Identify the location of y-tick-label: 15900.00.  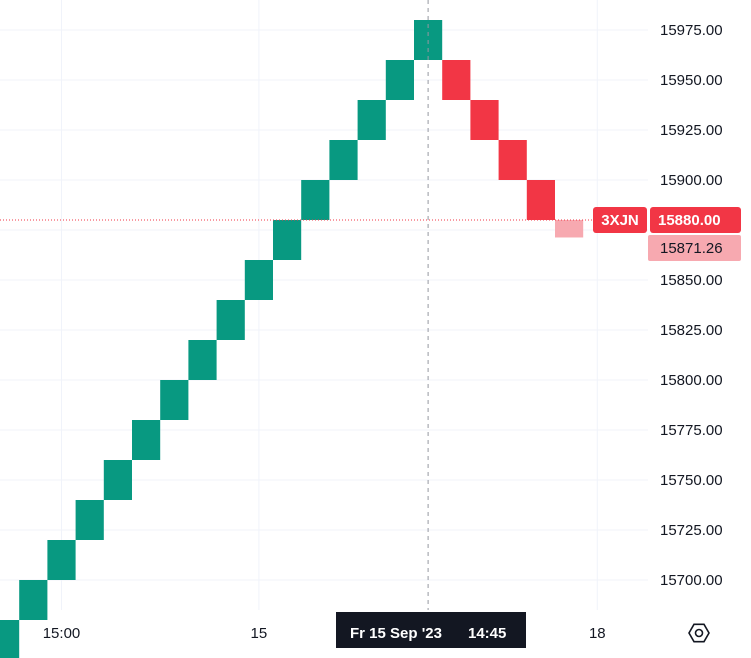
(691, 180).